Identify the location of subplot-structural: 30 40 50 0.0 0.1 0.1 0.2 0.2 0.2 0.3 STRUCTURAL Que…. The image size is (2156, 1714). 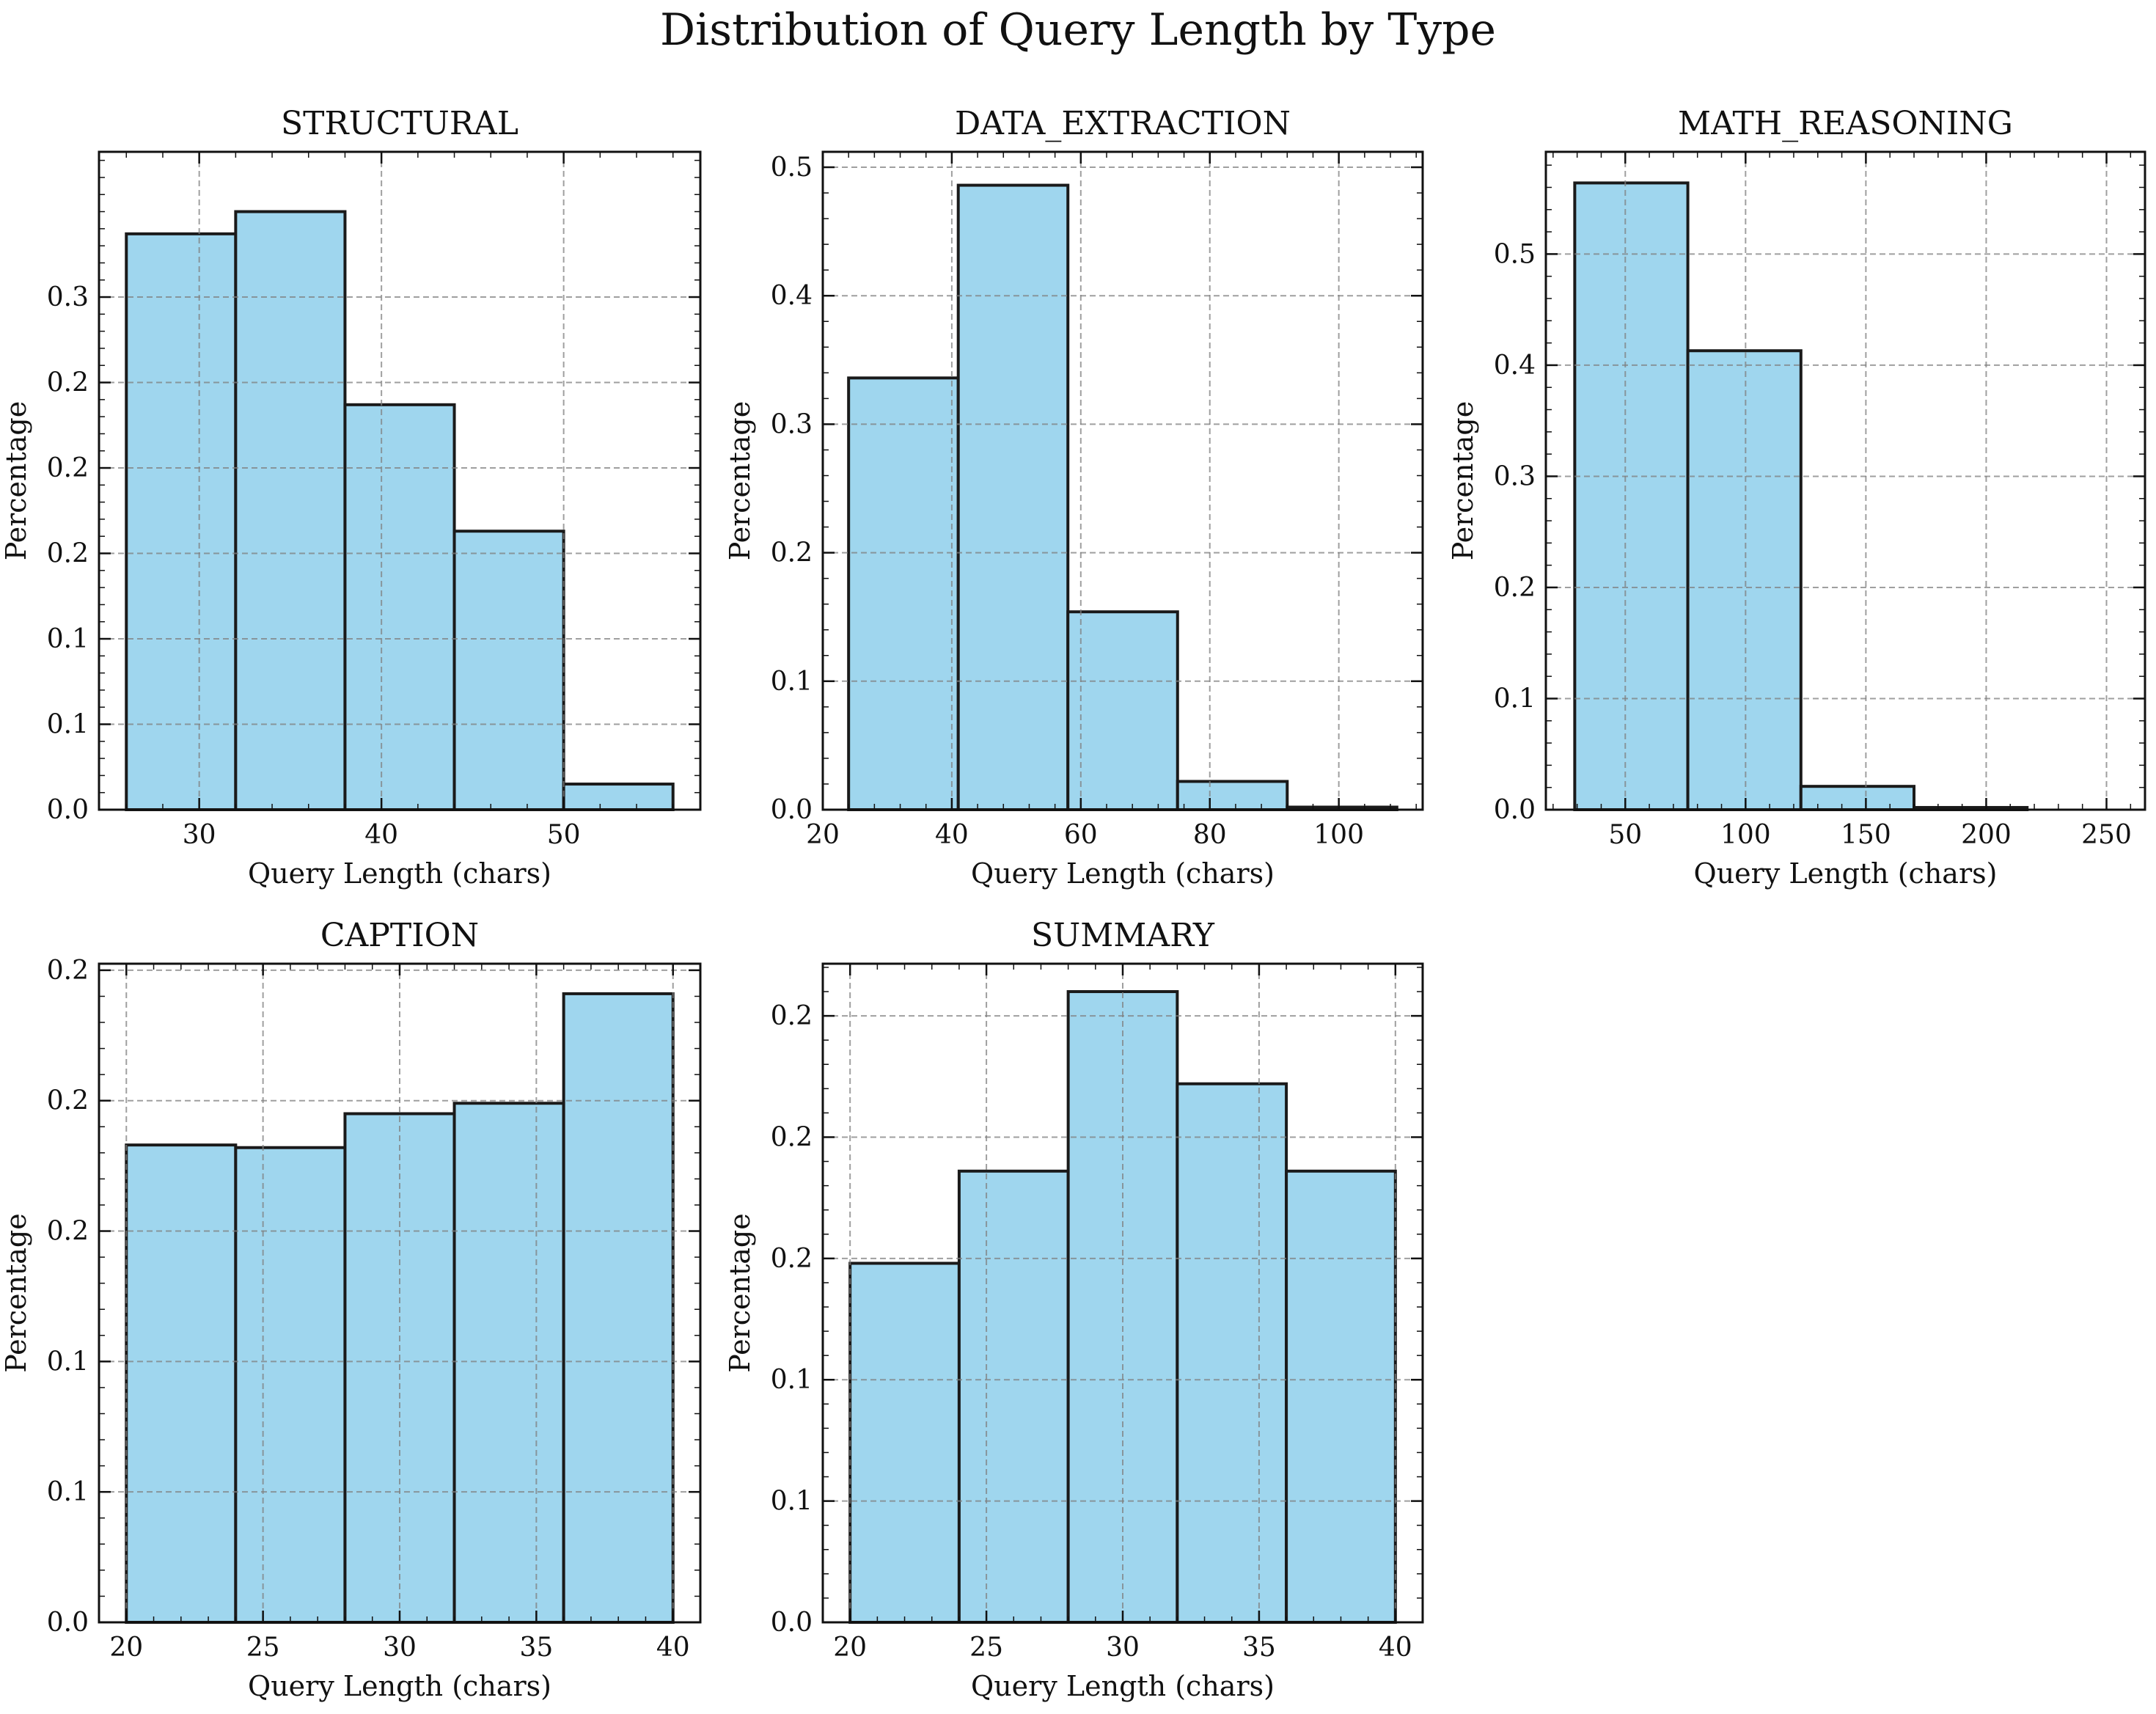
(351, 497).